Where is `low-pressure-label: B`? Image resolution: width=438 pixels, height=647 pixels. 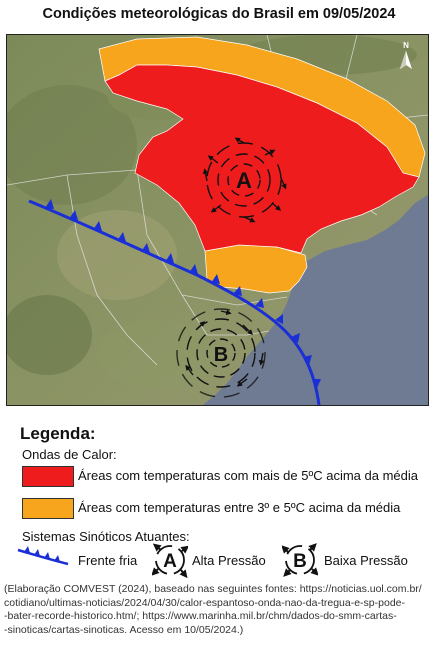 low-pressure-label: B is located at coordinates (221, 355).